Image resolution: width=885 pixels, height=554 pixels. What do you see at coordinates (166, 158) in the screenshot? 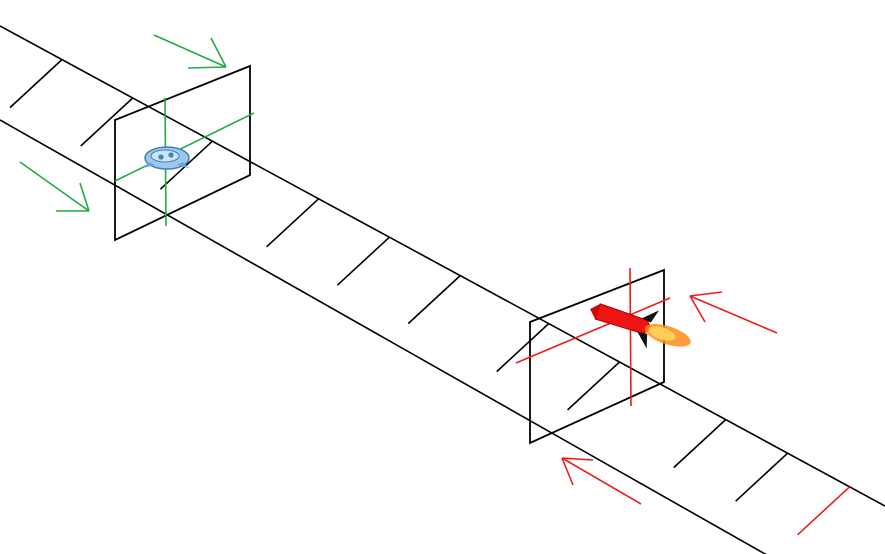
I see `player-ship-icon` at bounding box center [166, 158].